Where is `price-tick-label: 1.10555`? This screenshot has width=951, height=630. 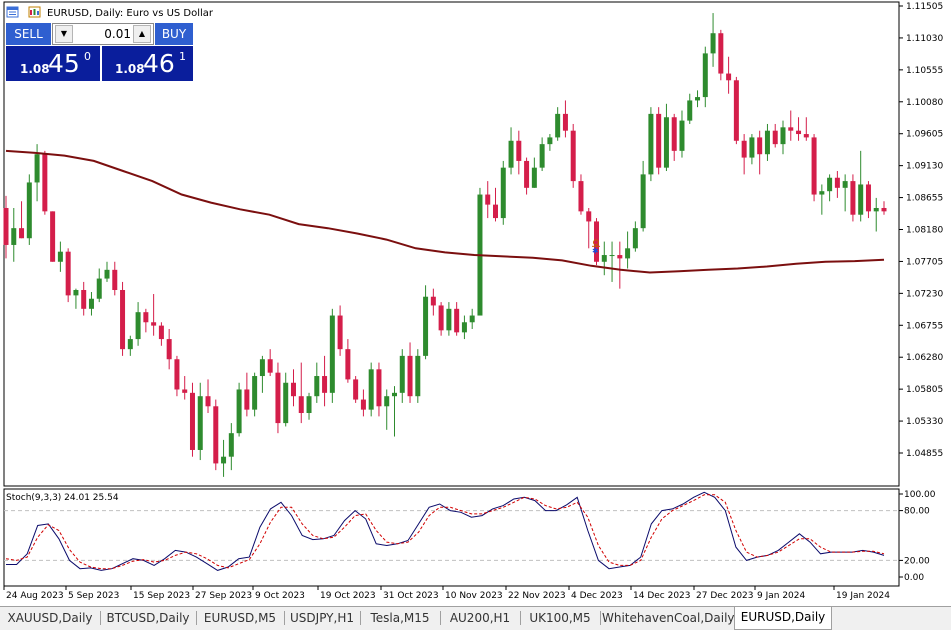
price-tick-label: 1.10555 is located at coordinates (924, 71).